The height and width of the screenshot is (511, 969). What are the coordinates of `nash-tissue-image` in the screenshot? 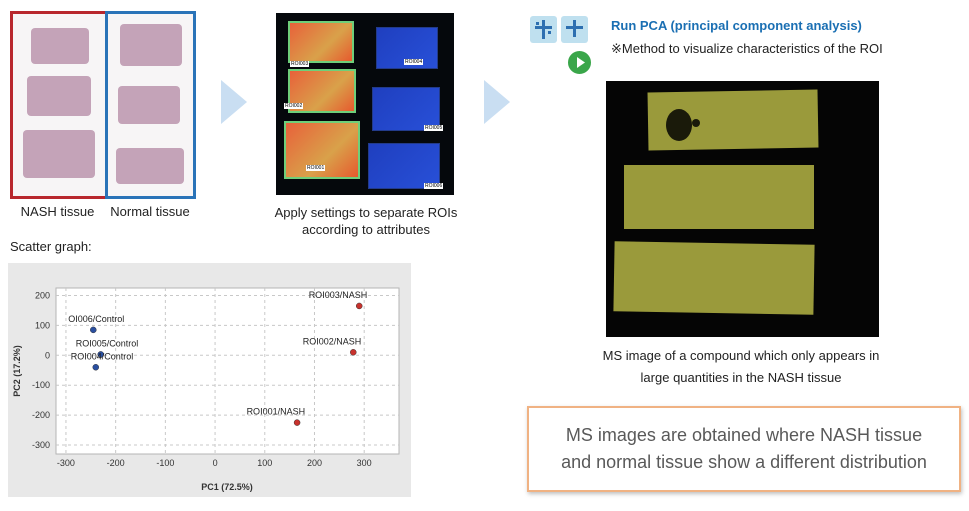 It's located at (59, 105).